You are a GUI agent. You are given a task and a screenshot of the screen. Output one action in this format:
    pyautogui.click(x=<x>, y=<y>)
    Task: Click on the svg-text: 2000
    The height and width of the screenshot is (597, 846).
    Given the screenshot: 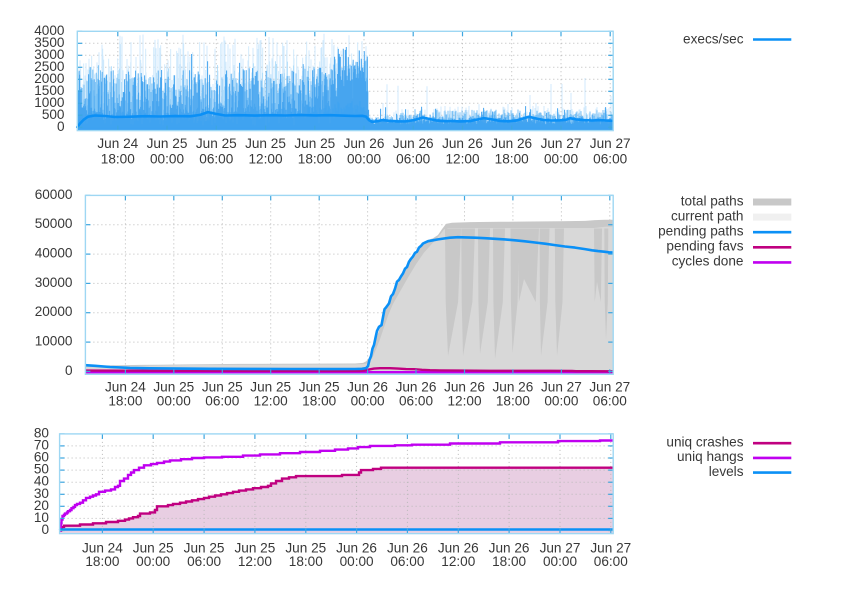 What is the action you would take?
    pyautogui.click(x=49, y=78)
    